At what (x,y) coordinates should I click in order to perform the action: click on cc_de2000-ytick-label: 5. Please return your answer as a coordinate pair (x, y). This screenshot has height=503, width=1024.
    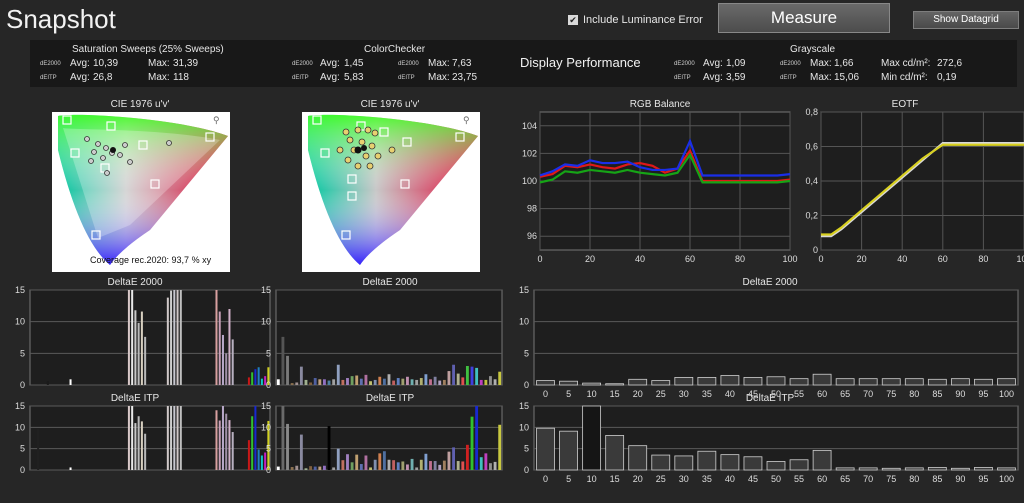
    Looking at the image, I should click on (268, 353).